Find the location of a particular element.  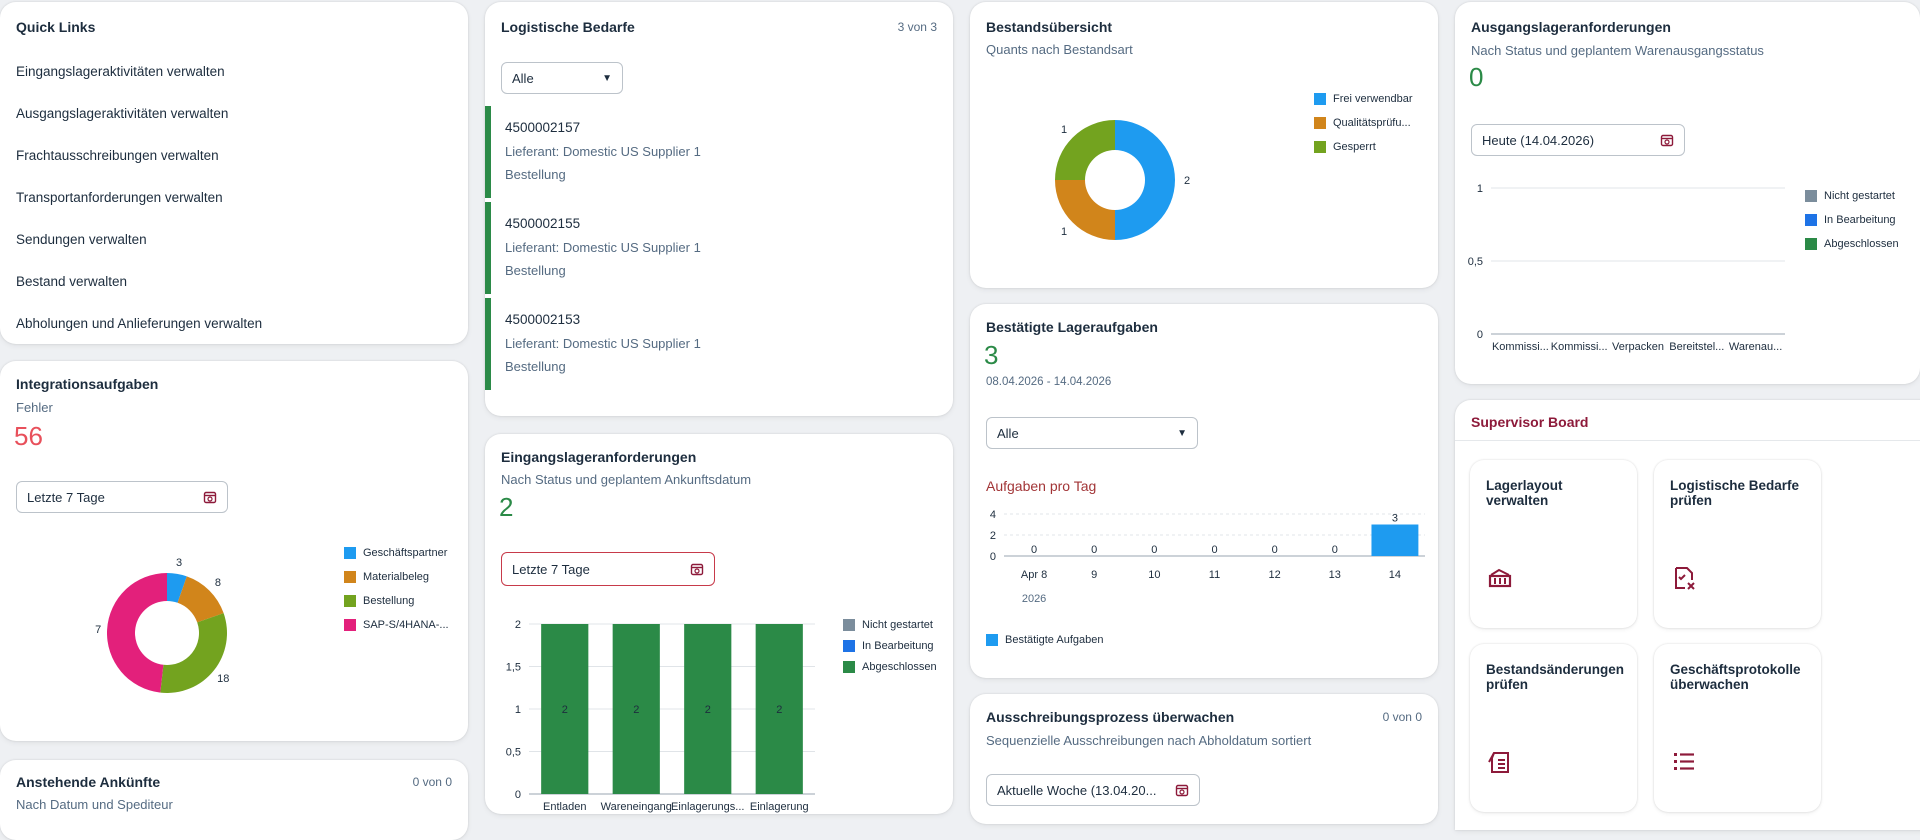

quick-link-transport-requests: Transportanforderungen verwalten is located at coordinates (119, 197).